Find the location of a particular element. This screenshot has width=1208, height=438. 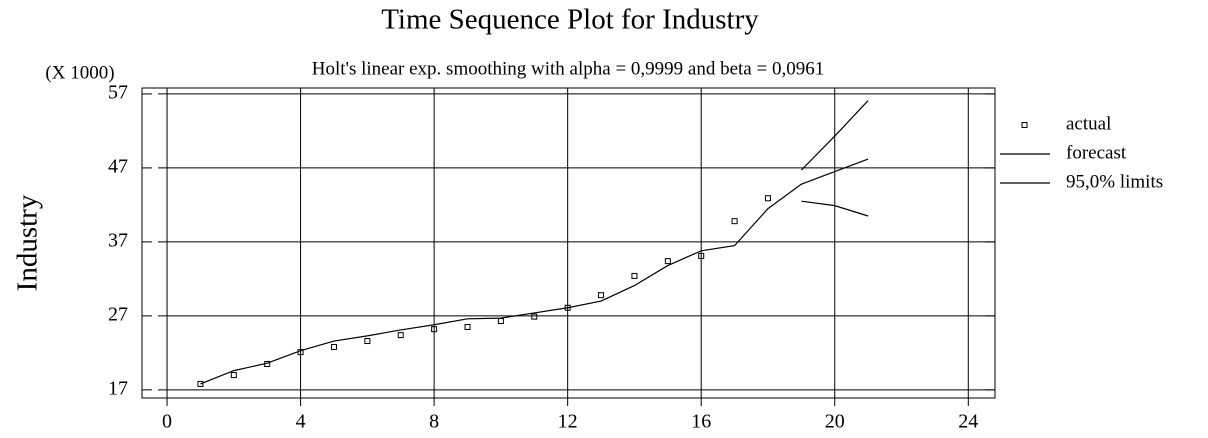

x-tick-label: 0 is located at coordinates (167, 422).